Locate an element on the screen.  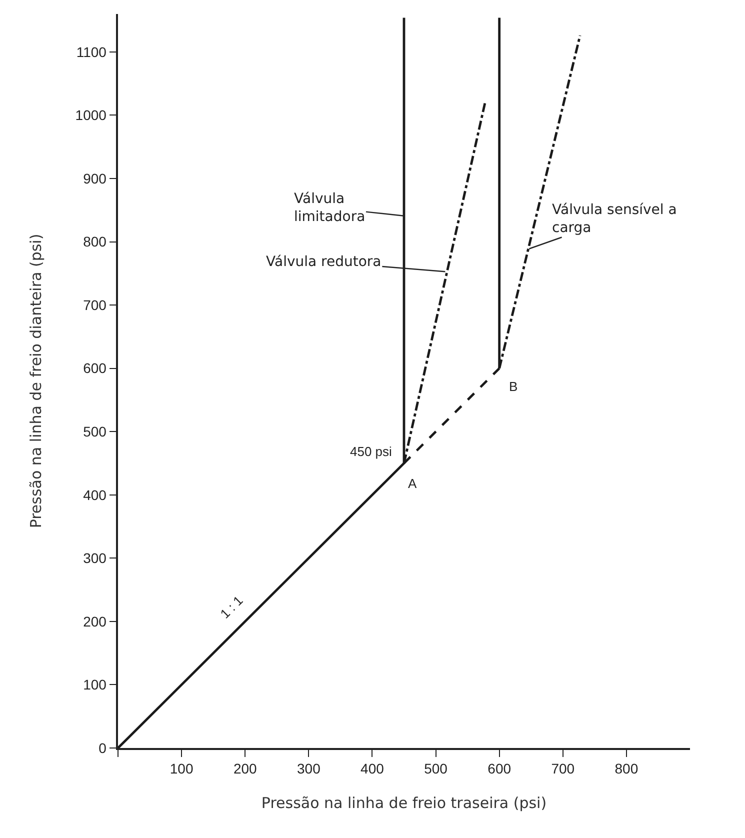
x-tick-label: 800 is located at coordinates (626, 768).